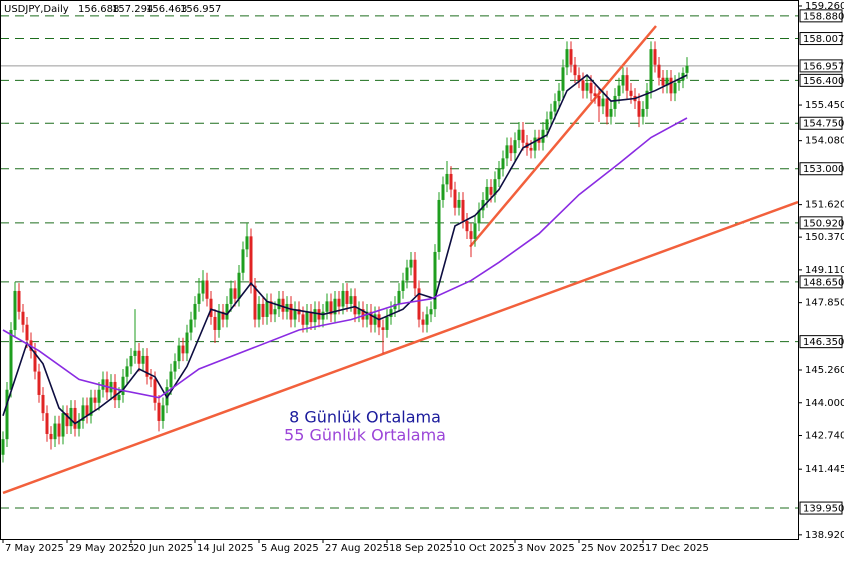  Describe the element at coordinates (824, 403) in the screenshot. I see `y-tick-label: 144.000` at that location.